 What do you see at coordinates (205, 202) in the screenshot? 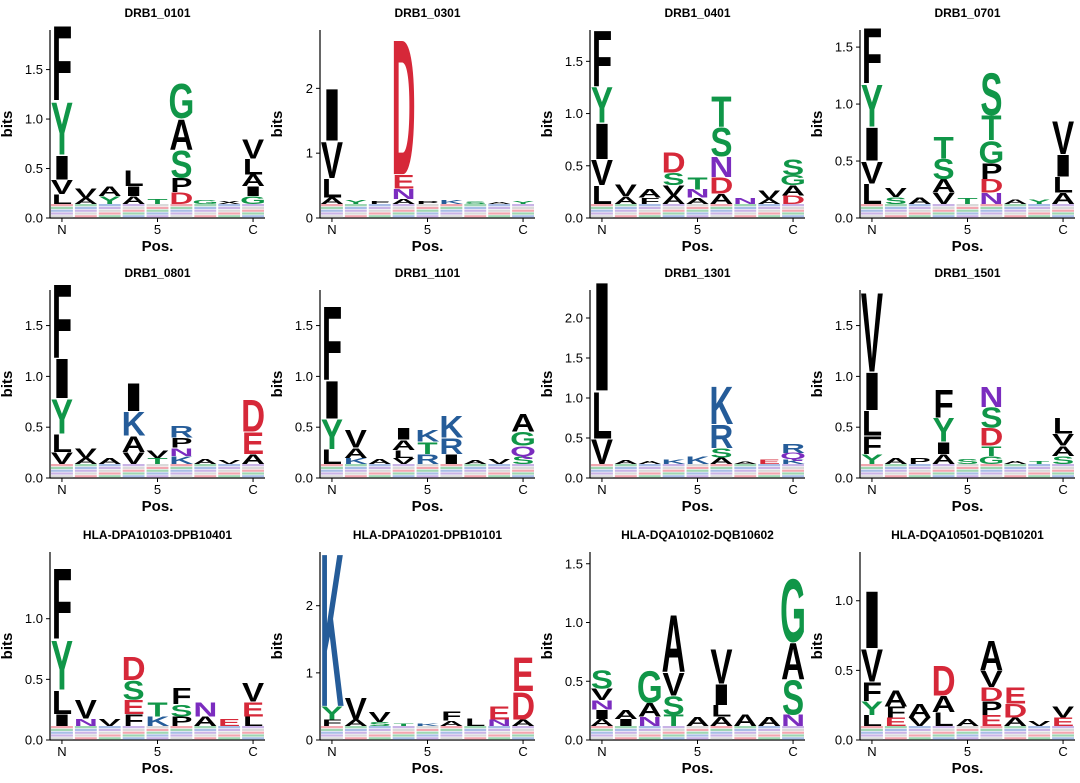
I see `logo-letter-G: G` at bounding box center [205, 202].